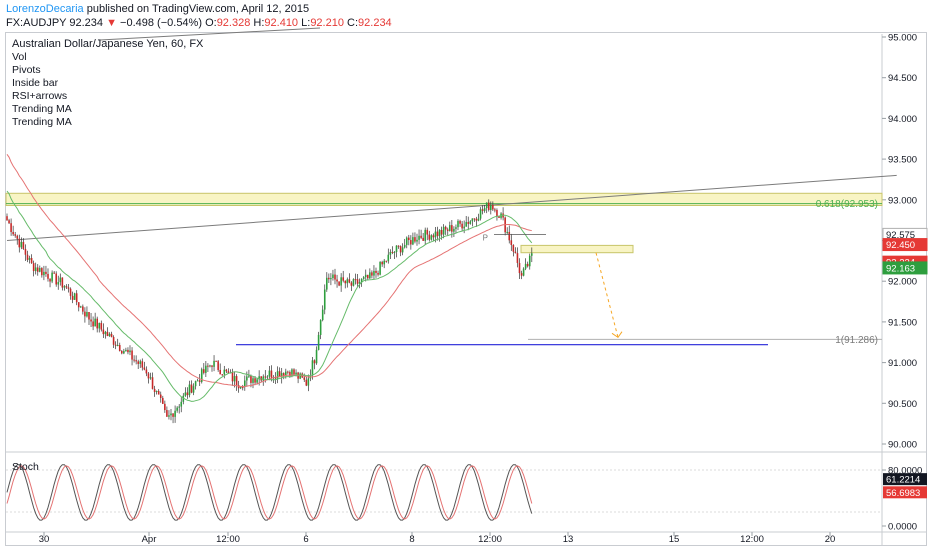  Describe the element at coordinates (305, 539) in the screenshot. I see `time-axis-label: 6` at that location.